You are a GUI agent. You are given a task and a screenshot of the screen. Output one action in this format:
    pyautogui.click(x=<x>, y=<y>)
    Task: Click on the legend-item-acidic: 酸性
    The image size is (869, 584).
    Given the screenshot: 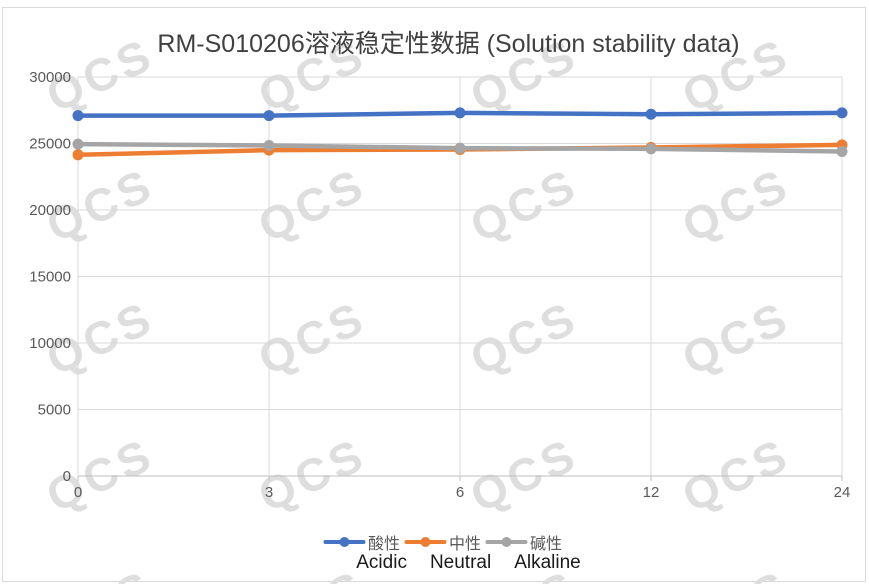 What is the action you would take?
    pyautogui.click(x=361, y=542)
    